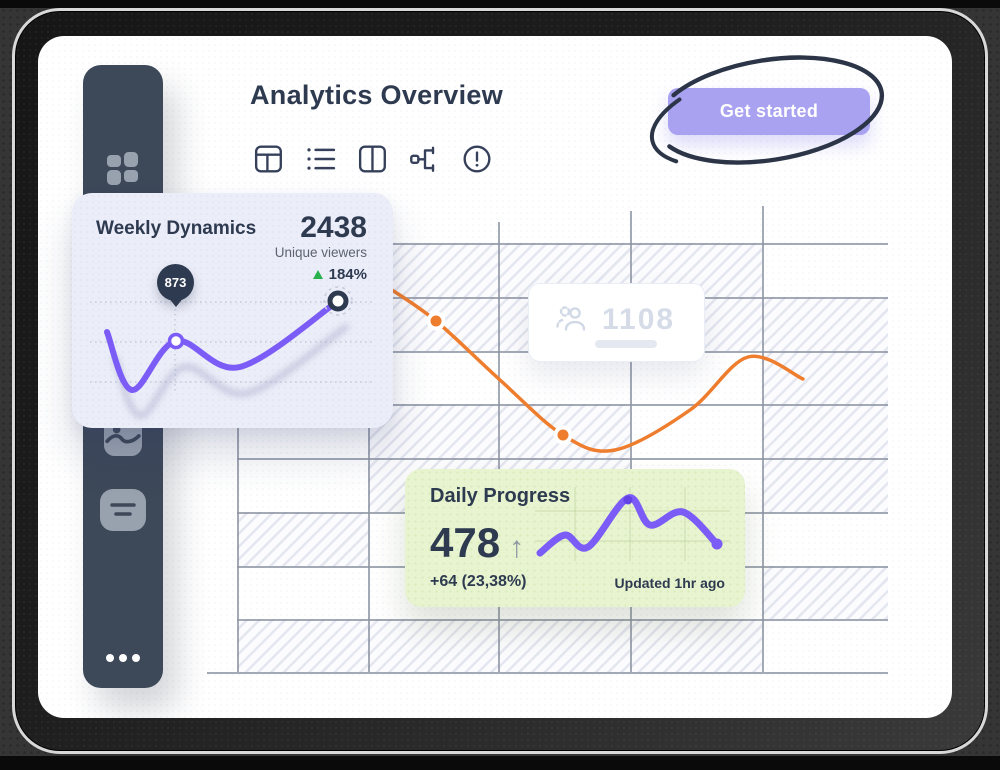  I want to click on alert-circle-icon, so click(476, 158).